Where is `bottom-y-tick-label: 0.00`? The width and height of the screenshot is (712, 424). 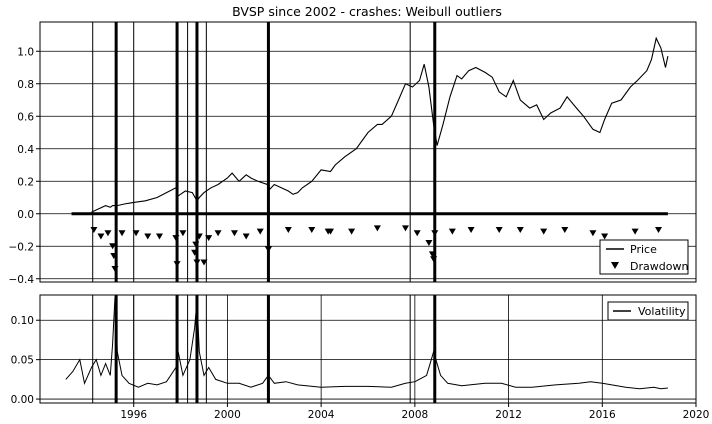 bottom-y-tick-label: 0.00 is located at coordinates (22, 400).